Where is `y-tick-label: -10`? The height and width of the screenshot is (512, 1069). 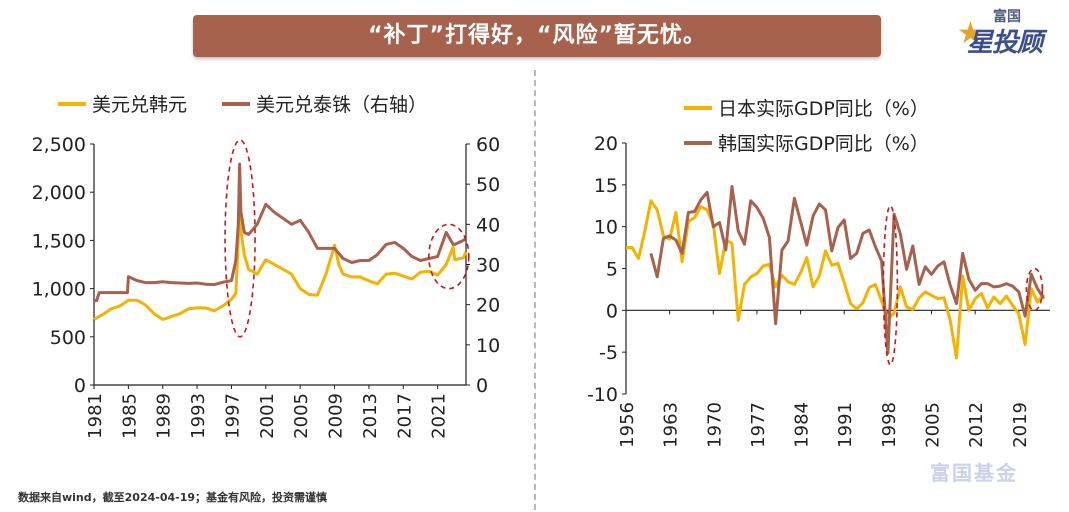
y-tick-label: -10 is located at coordinates (602, 395).